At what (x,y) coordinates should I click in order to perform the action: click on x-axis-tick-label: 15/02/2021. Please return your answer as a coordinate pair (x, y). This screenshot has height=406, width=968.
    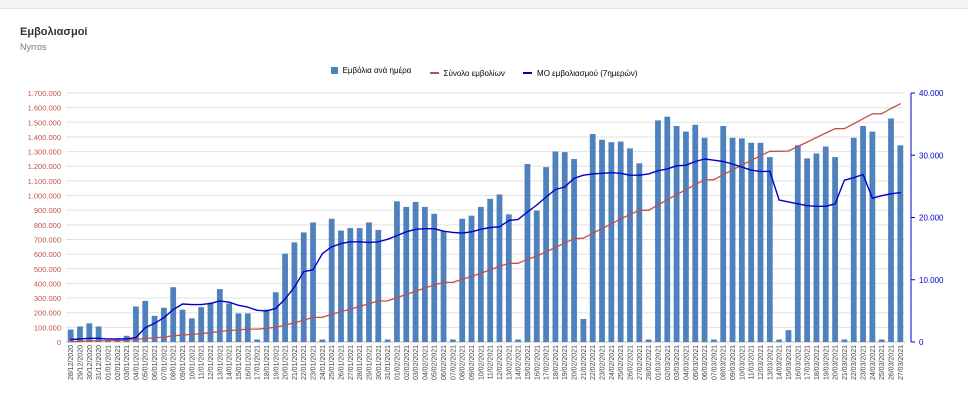
    Looking at the image, I should click on (528, 362).